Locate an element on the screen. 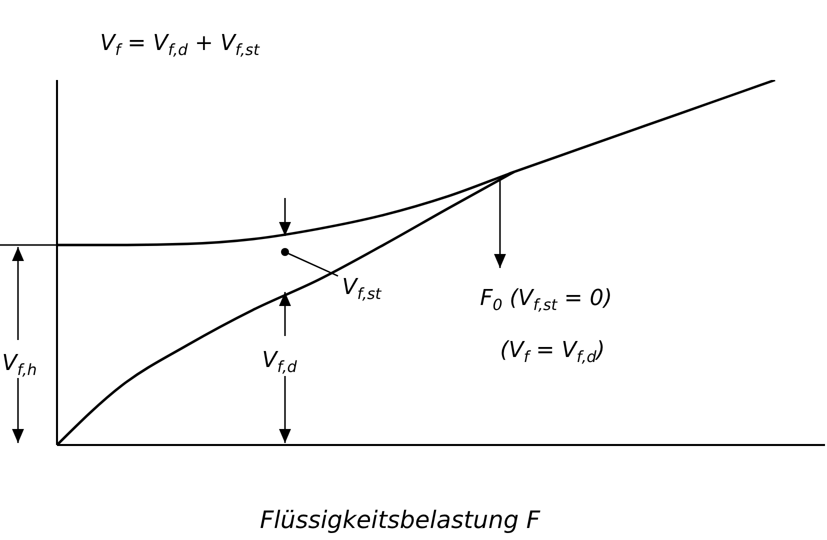 This screenshot has height=540, width=827. text: V$_{f,h}$ is located at coordinates (19, 364).